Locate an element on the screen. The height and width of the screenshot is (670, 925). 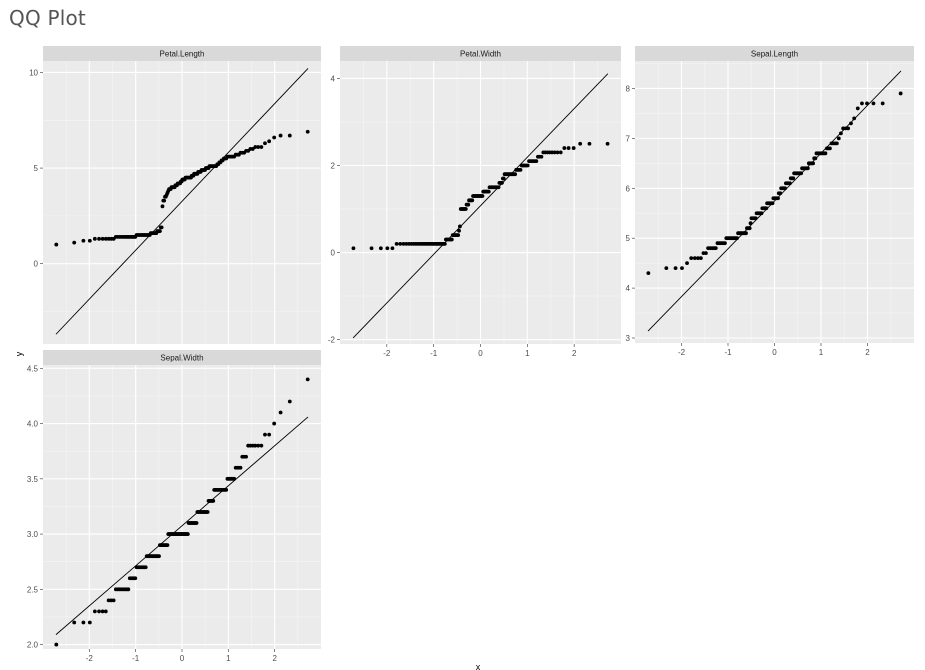
x-tick-label: -1 is located at coordinates (136, 658).